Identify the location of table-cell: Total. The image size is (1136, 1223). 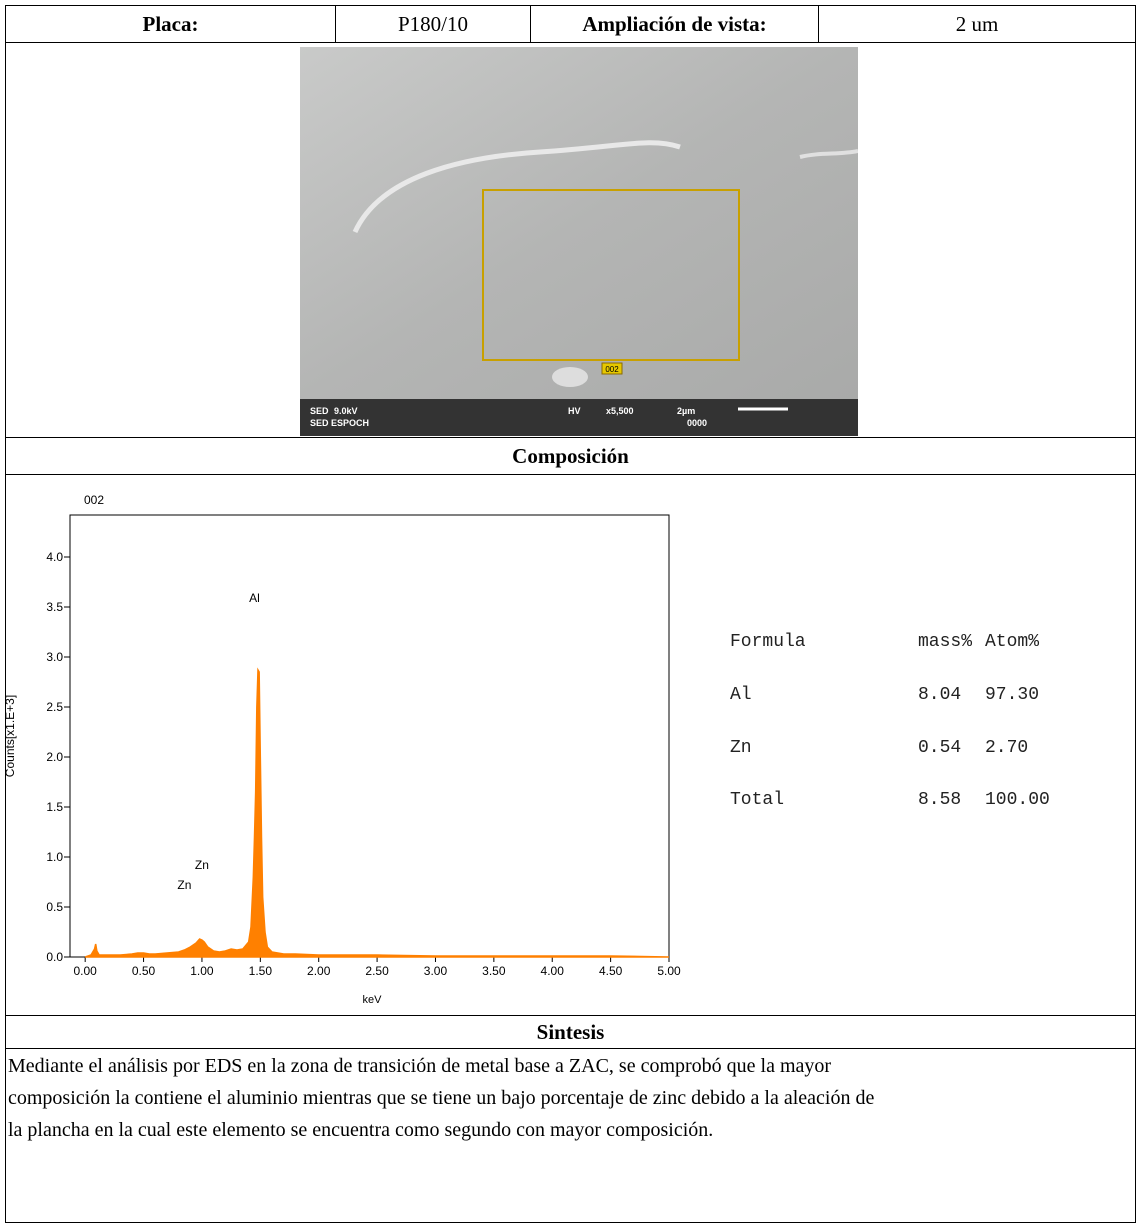
(757, 800).